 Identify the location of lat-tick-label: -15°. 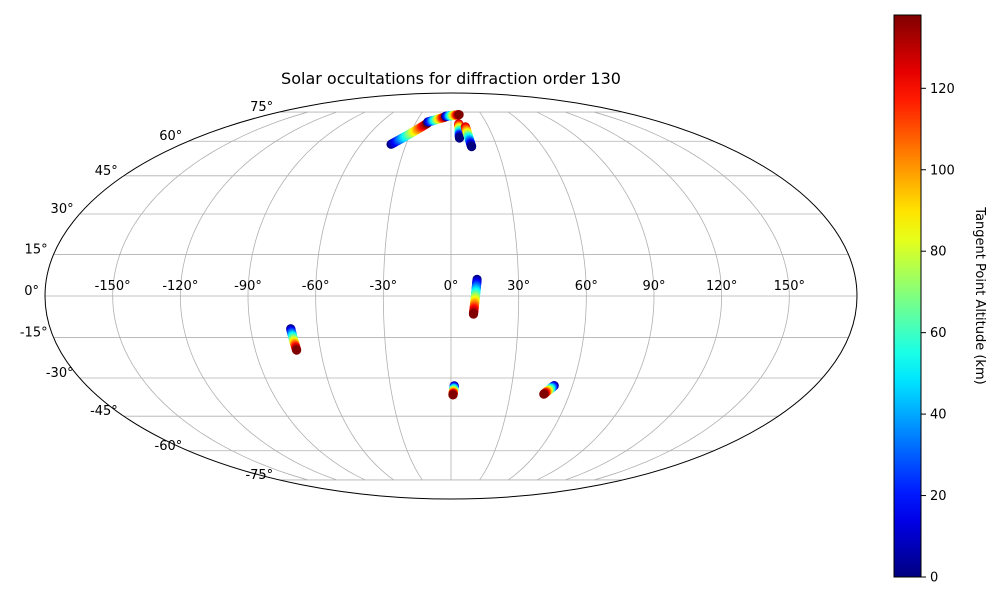
(34, 333).